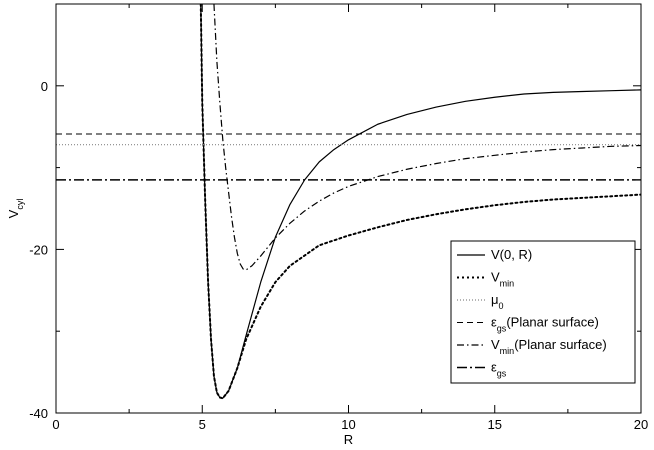 The height and width of the screenshot is (450, 654). What do you see at coordinates (641, 424) in the screenshot?
I see `x-tick-label: 20` at bounding box center [641, 424].